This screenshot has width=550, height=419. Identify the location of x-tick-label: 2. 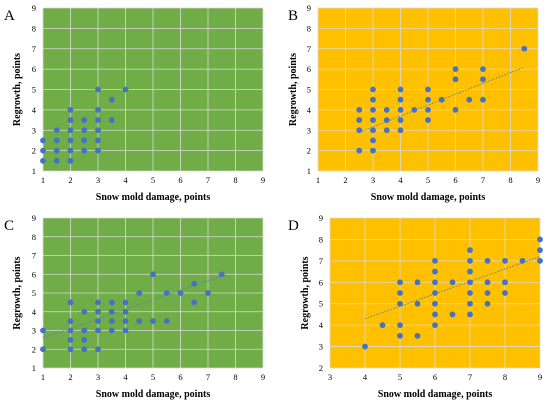
(70, 377).